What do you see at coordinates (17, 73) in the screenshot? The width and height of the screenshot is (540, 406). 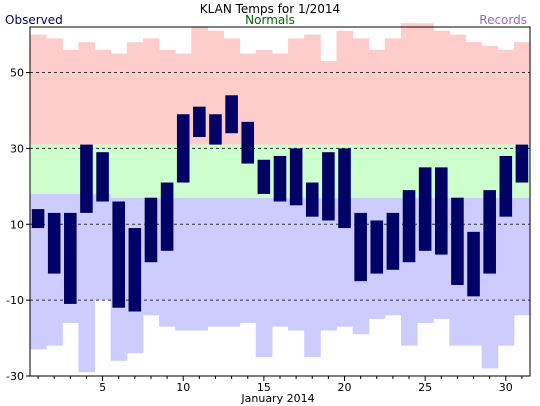 I see `y-tick-label: 50` at bounding box center [17, 73].